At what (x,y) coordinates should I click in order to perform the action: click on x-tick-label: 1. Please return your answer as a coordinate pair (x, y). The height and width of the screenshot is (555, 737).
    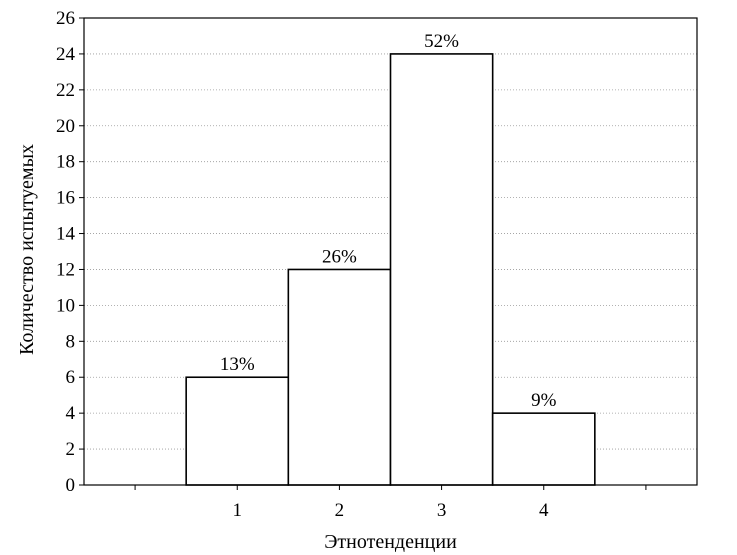
    Looking at the image, I should click on (238, 510).